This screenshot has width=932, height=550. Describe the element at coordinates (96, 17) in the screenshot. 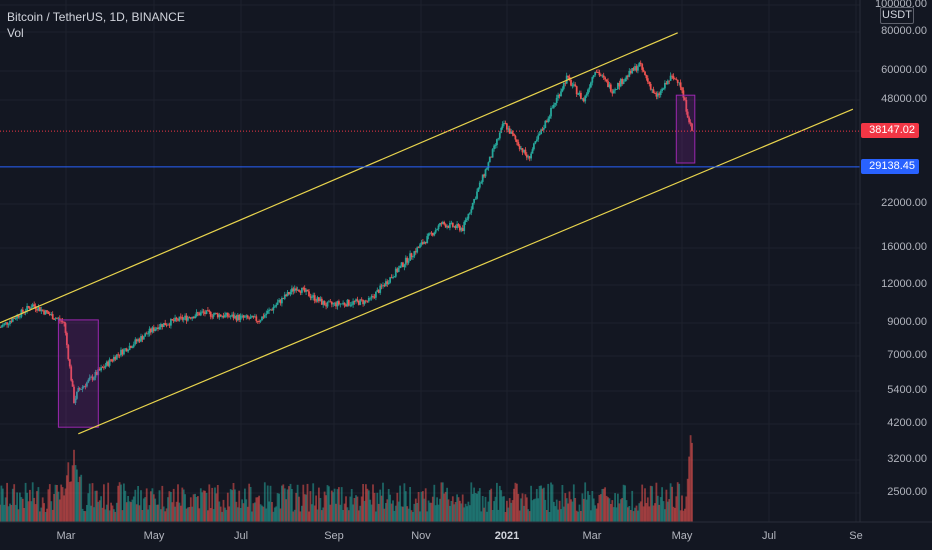

I see `symbol-title: Bitcoin / TetherUS, 1D, BINANCE` at that location.